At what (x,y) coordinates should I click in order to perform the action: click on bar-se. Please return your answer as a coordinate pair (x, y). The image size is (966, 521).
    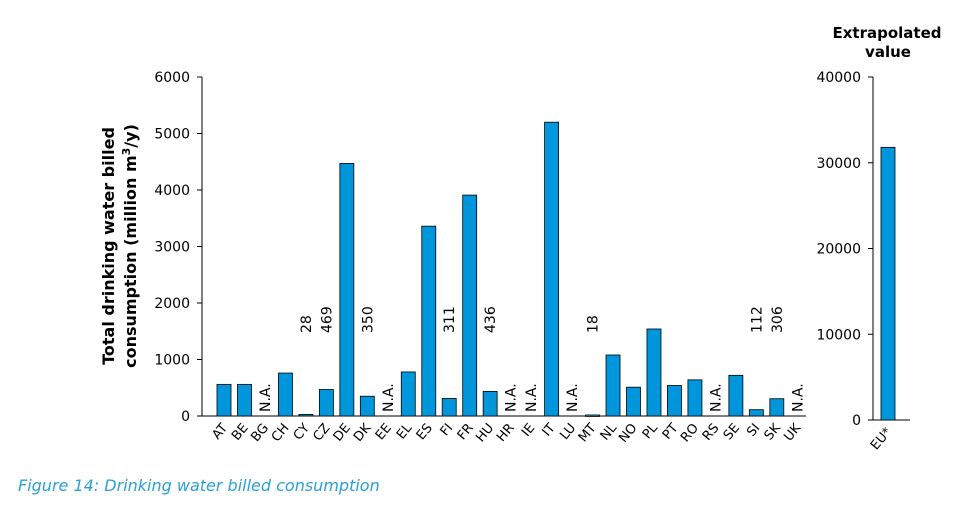
    Looking at the image, I should click on (736, 395).